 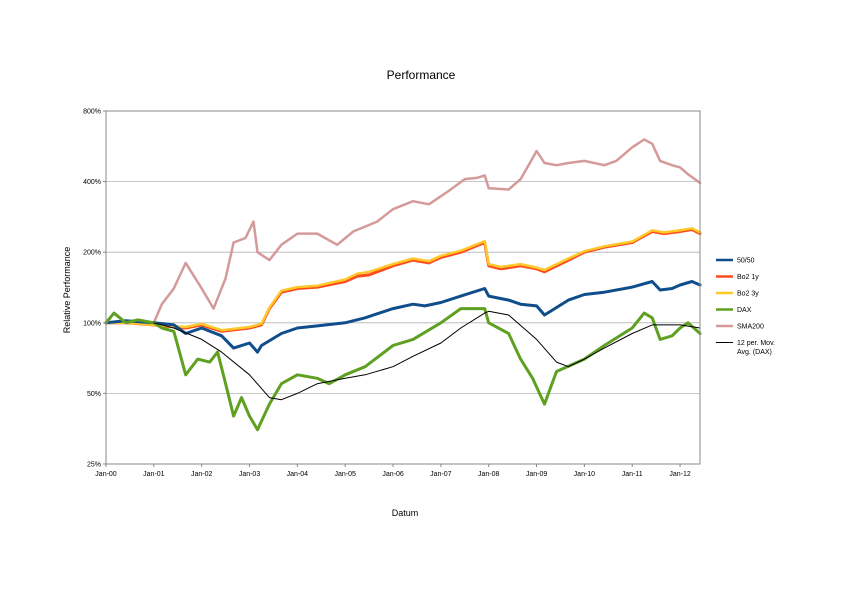 I want to click on series-line-bo2-3y, so click(x=403, y=279).